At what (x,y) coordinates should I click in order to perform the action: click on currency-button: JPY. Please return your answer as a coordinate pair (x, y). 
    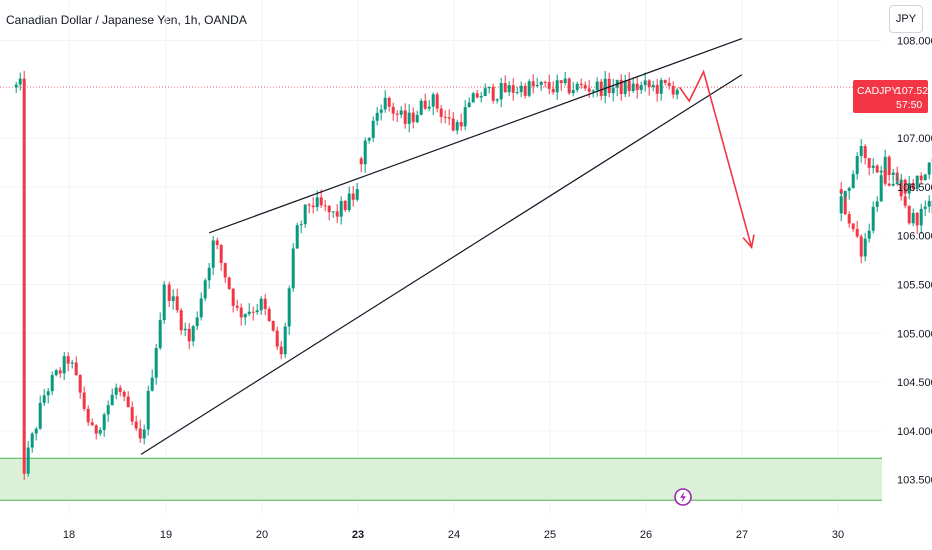
    Looking at the image, I should click on (906, 19).